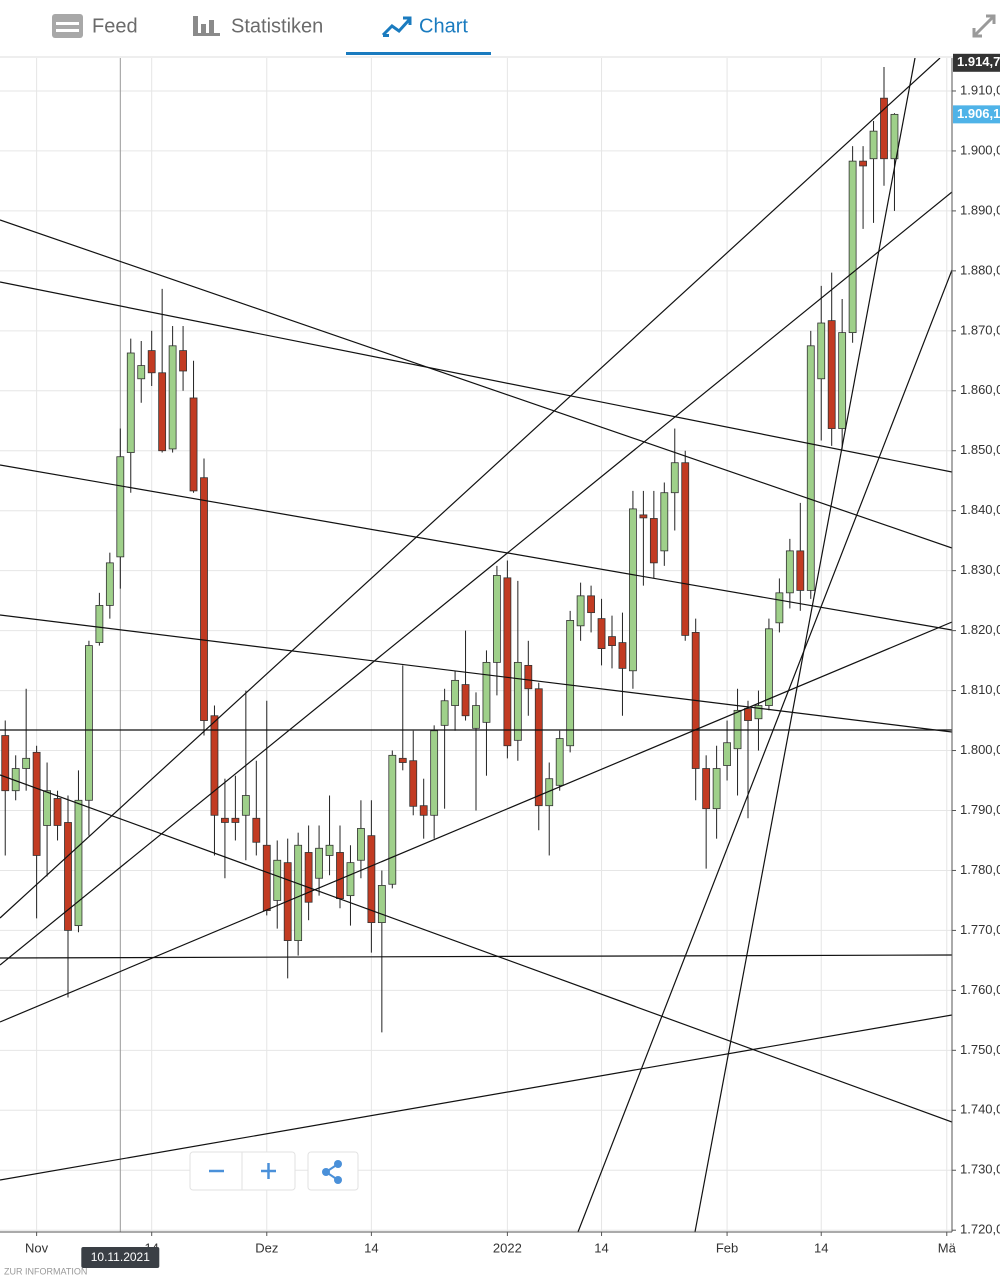 This screenshot has width=1000, height=1276. I want to click on y-tick-label: 1.850,0, so click(980, 449).